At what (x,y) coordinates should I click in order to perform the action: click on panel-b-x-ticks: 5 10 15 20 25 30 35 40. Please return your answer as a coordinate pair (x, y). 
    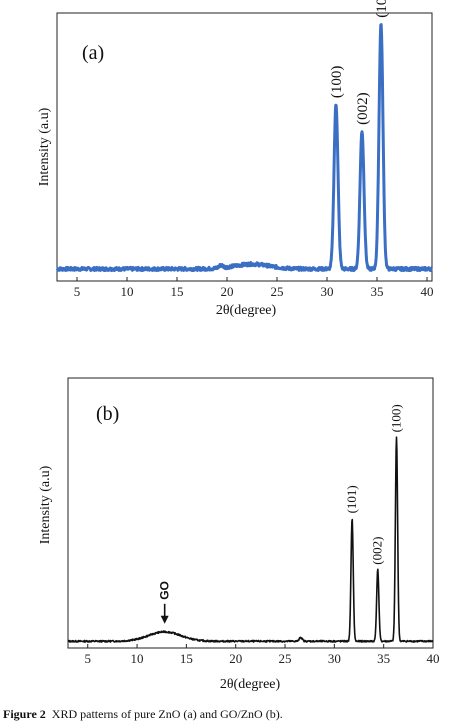
    Looking at the image, I should click on (262, 655).